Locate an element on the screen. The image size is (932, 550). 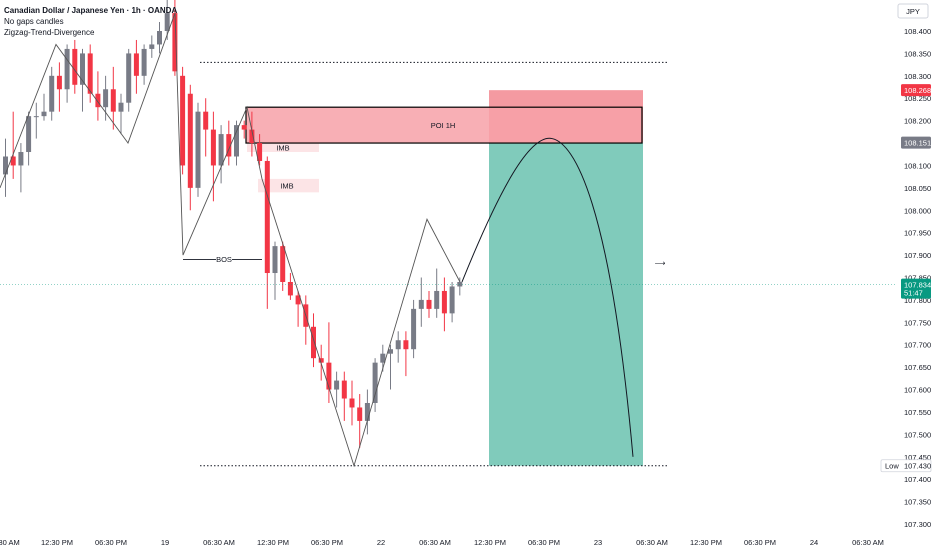
poi-label: POI 1H is located at coordinates (443, 125).